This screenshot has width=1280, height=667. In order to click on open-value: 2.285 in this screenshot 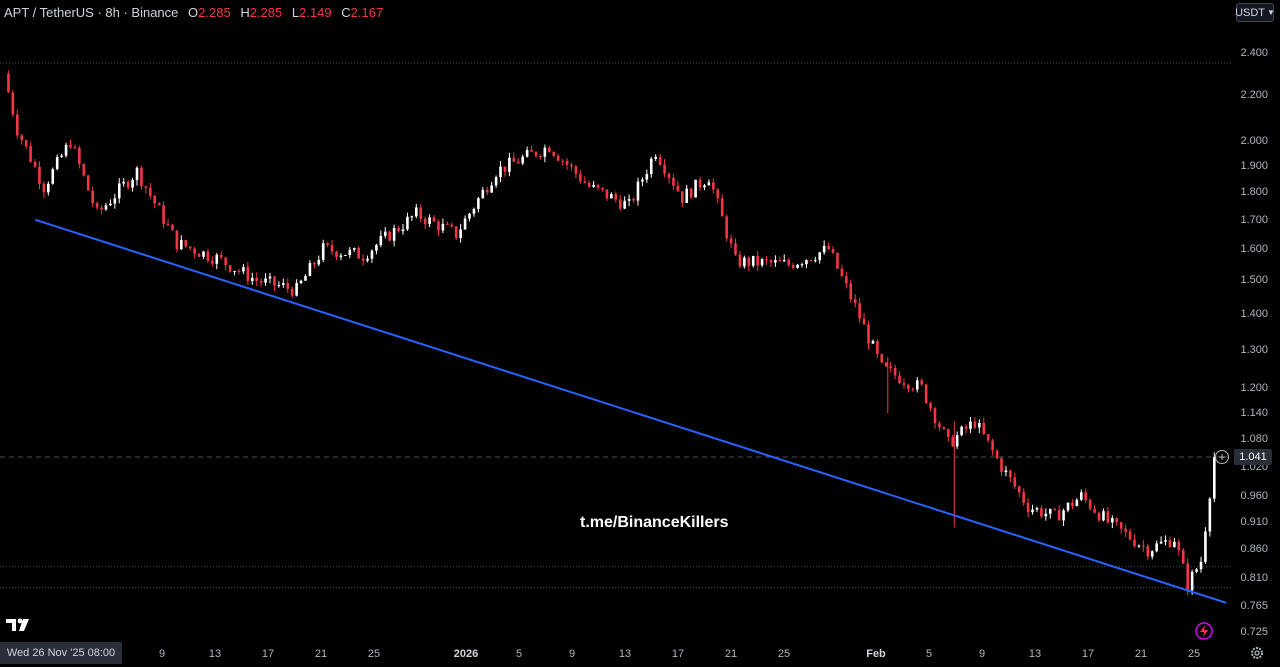, I will do `click(214, 12)`.